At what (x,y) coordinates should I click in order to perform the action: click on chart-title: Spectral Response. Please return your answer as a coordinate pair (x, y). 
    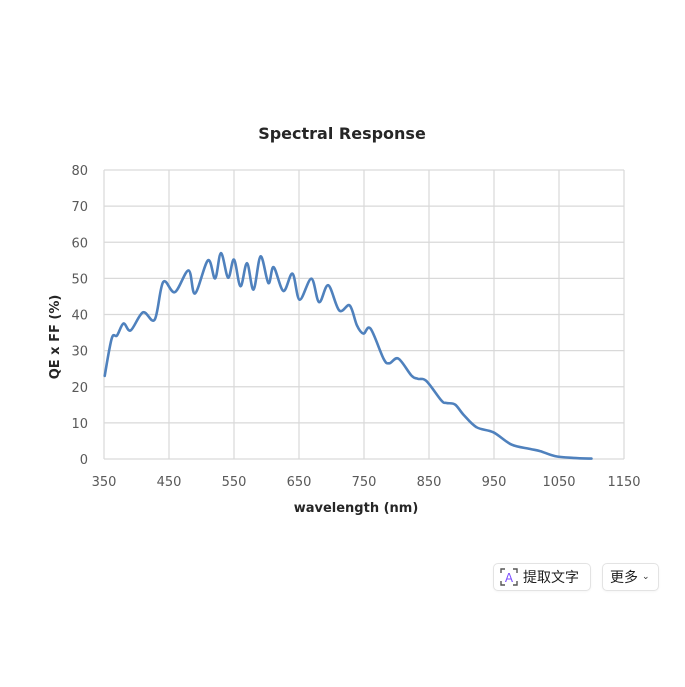
    Looking at the image, I should click on (342, 133).